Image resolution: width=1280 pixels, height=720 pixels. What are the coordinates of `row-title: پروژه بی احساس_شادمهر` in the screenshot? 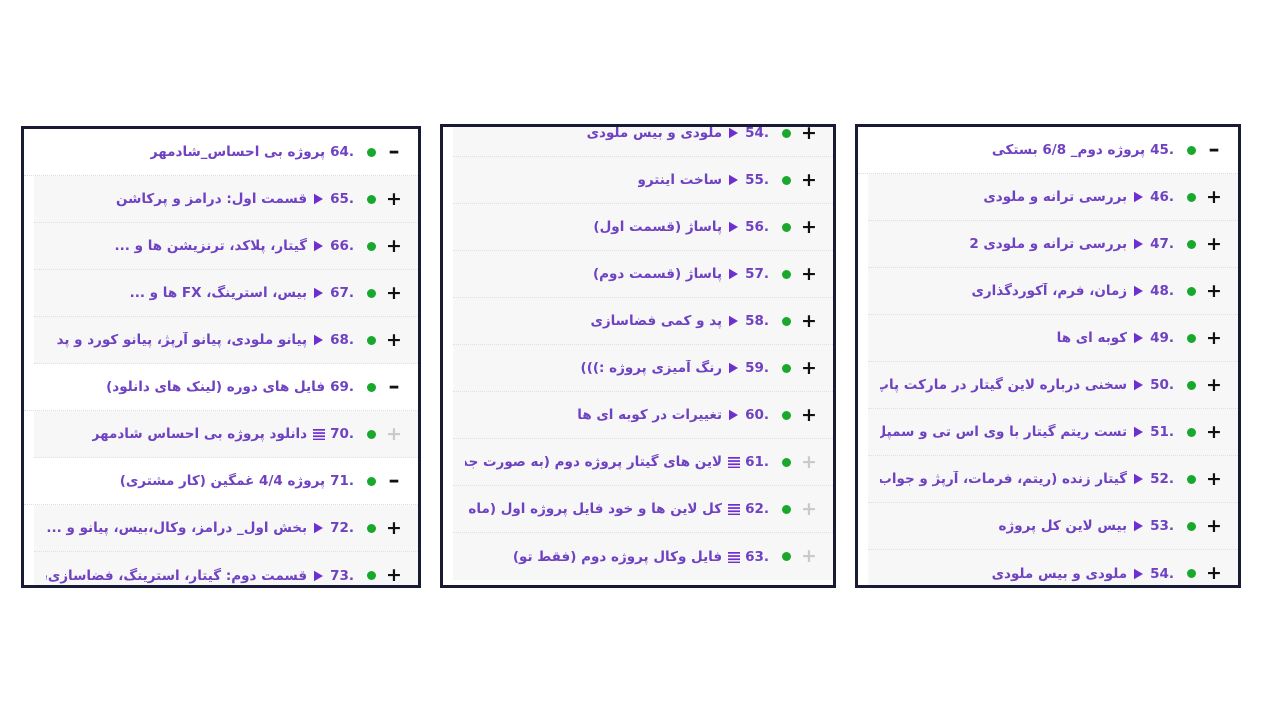 It's located at (237, 152).